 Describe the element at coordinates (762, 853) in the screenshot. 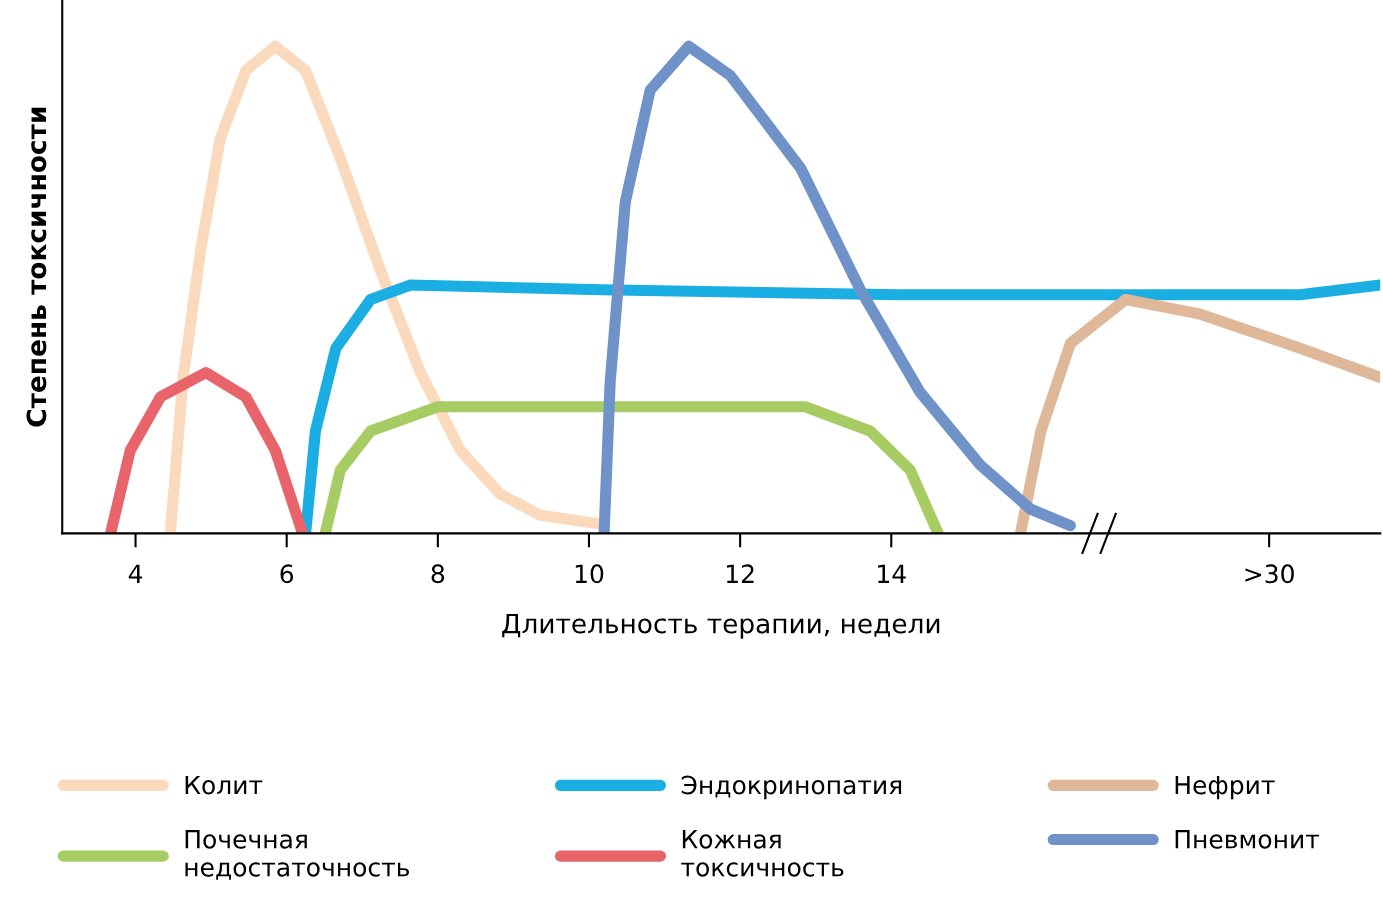

I see `legend-label: Кожная токсичность` at that location.